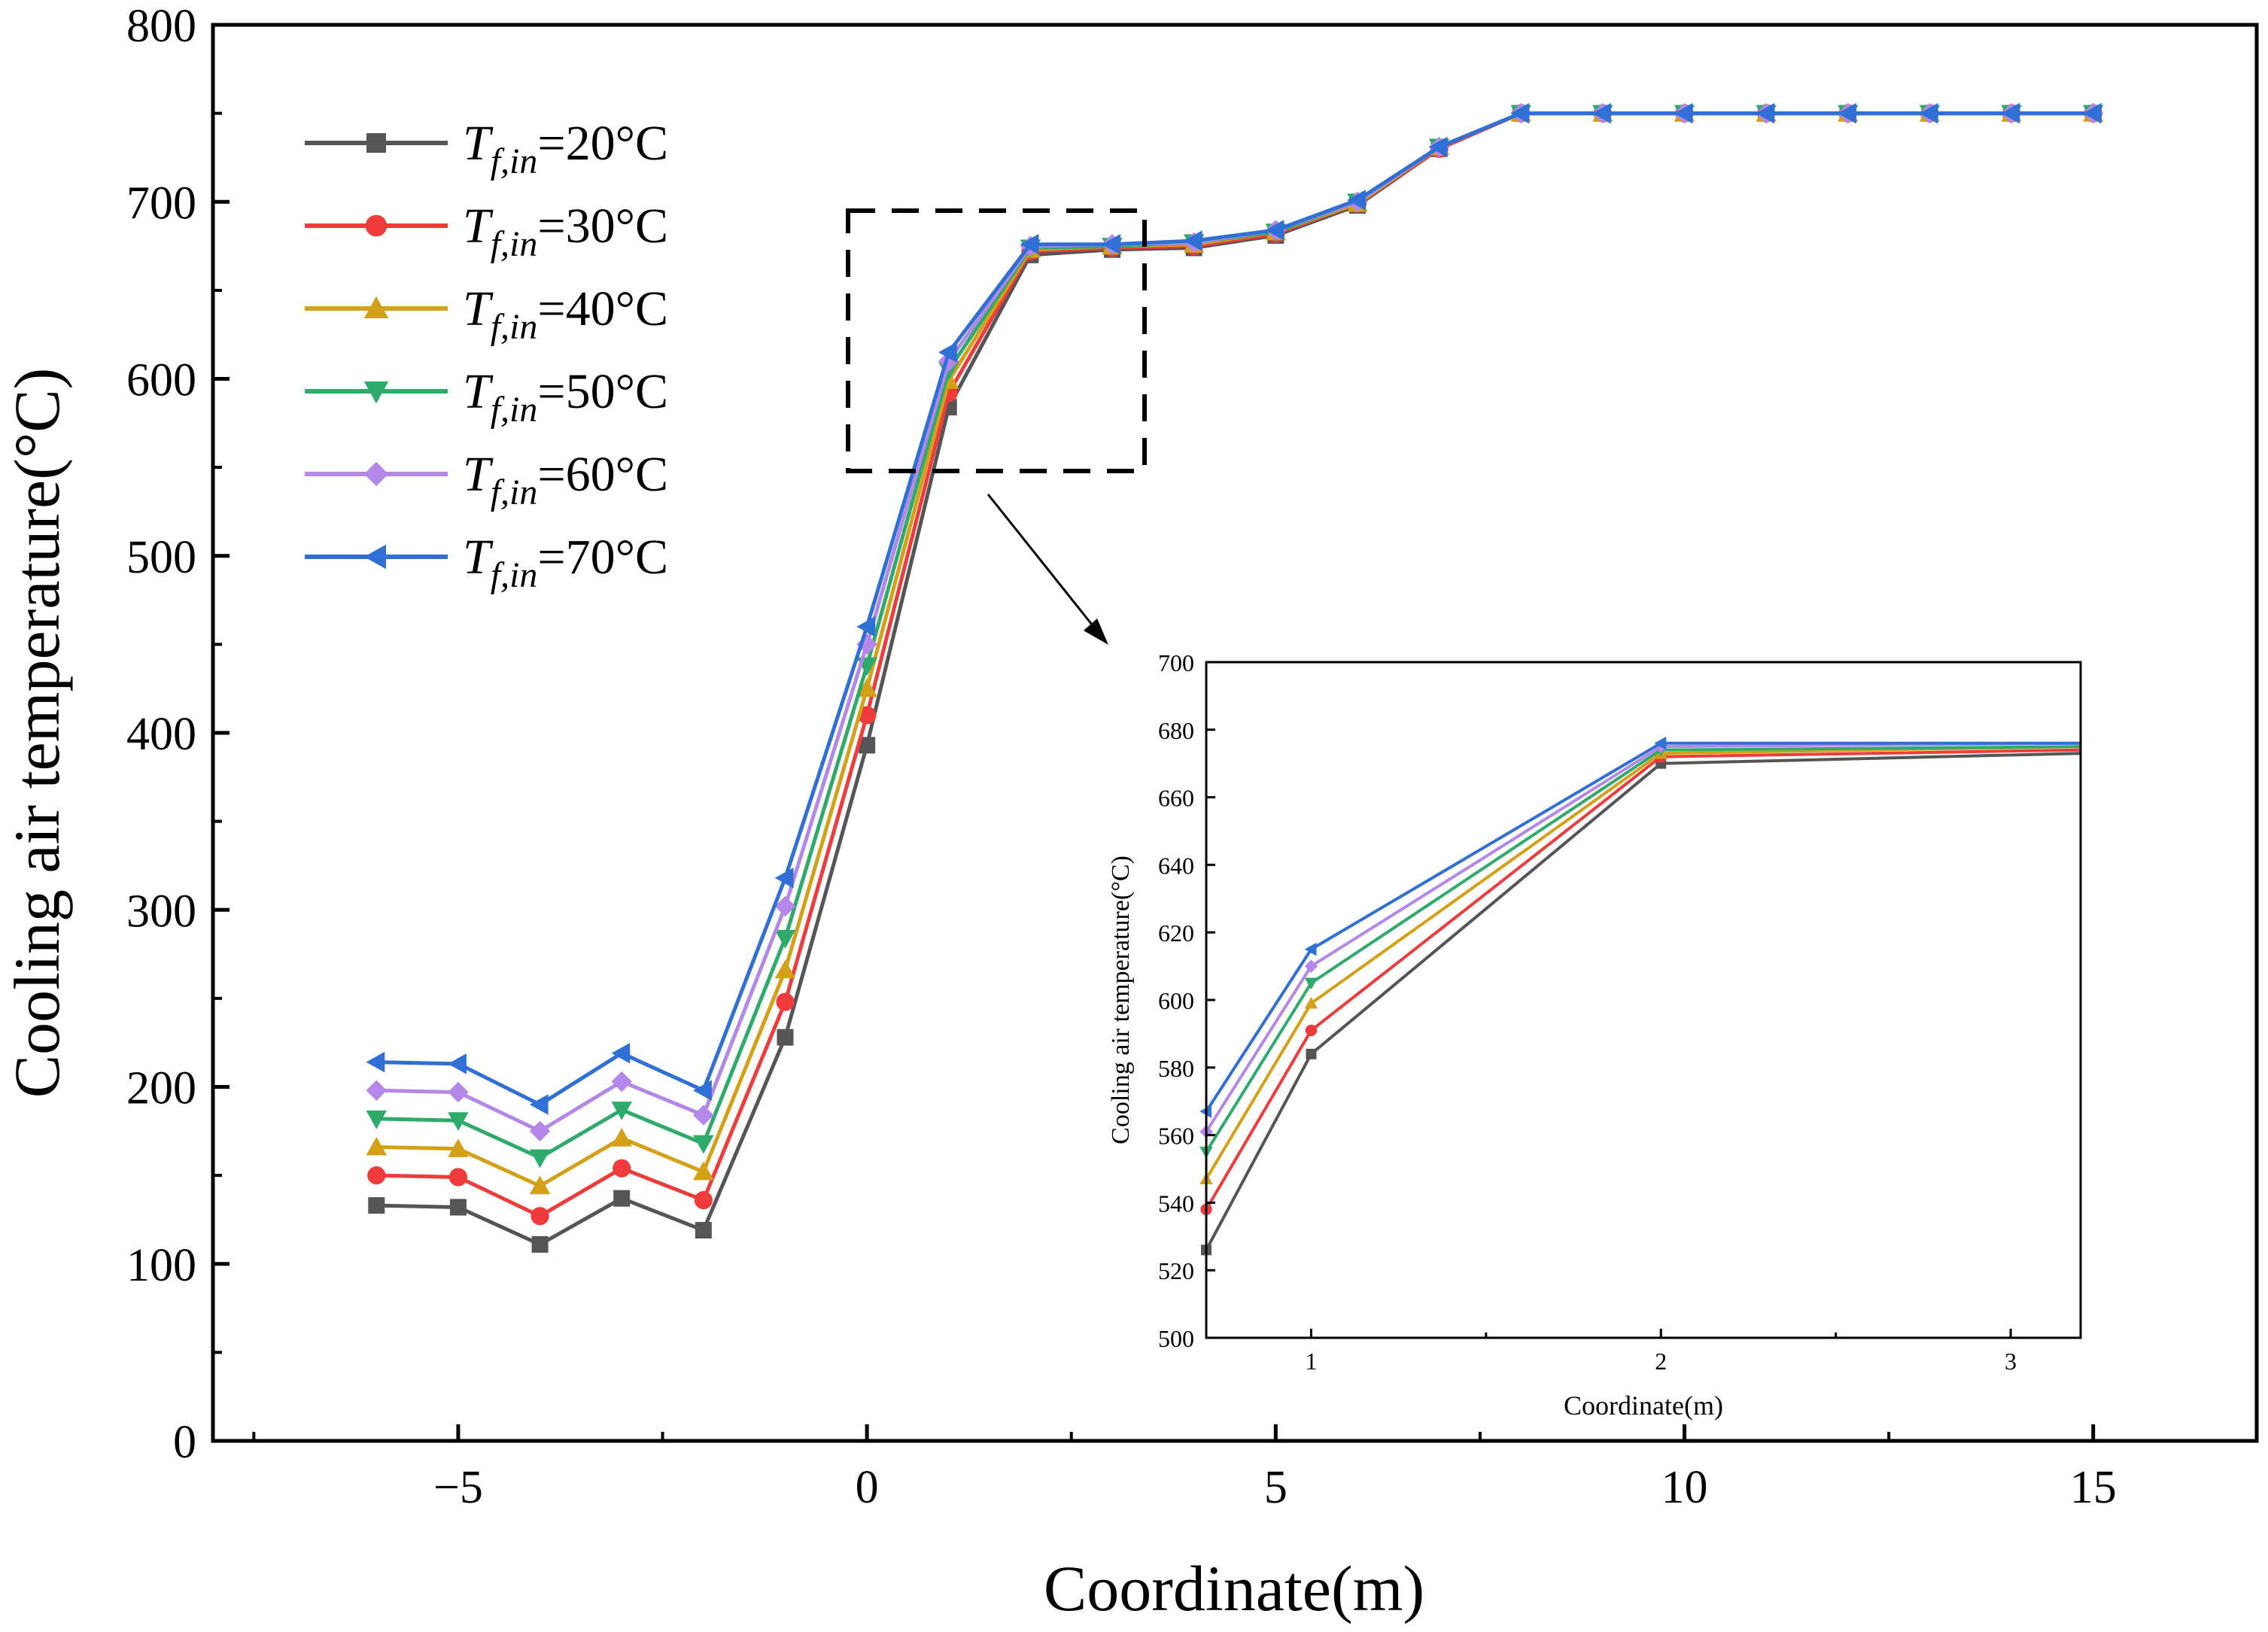 This screenshot has height=1632, width=2268. What do you see at coordinates (868, 1487) in the screenshot?
I see `main-x-tick-label: 0` at bounding box center [868, 1487].